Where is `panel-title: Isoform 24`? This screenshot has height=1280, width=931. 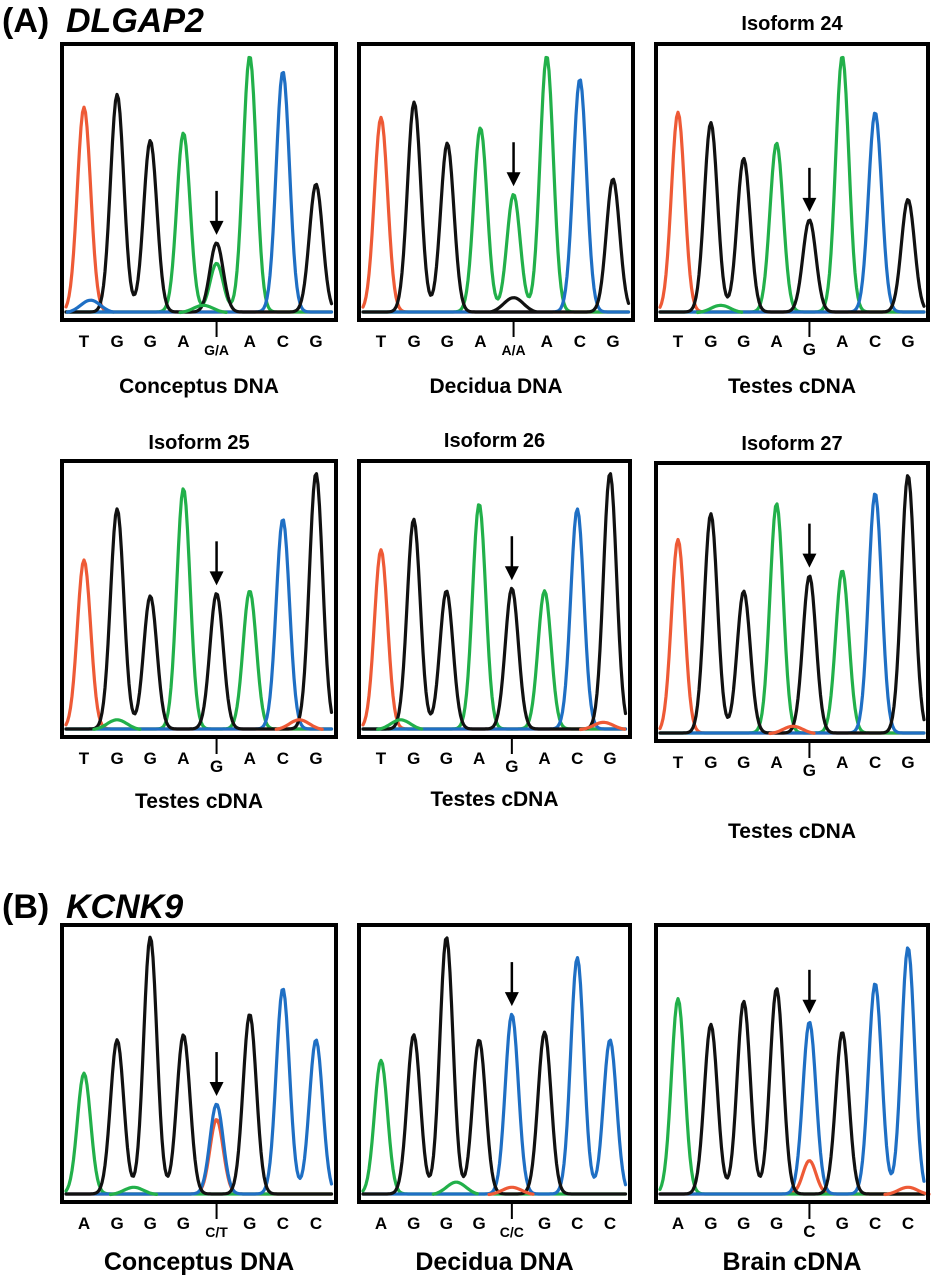 panel-title: Isoform 24 is located at coordinates (792, 24).